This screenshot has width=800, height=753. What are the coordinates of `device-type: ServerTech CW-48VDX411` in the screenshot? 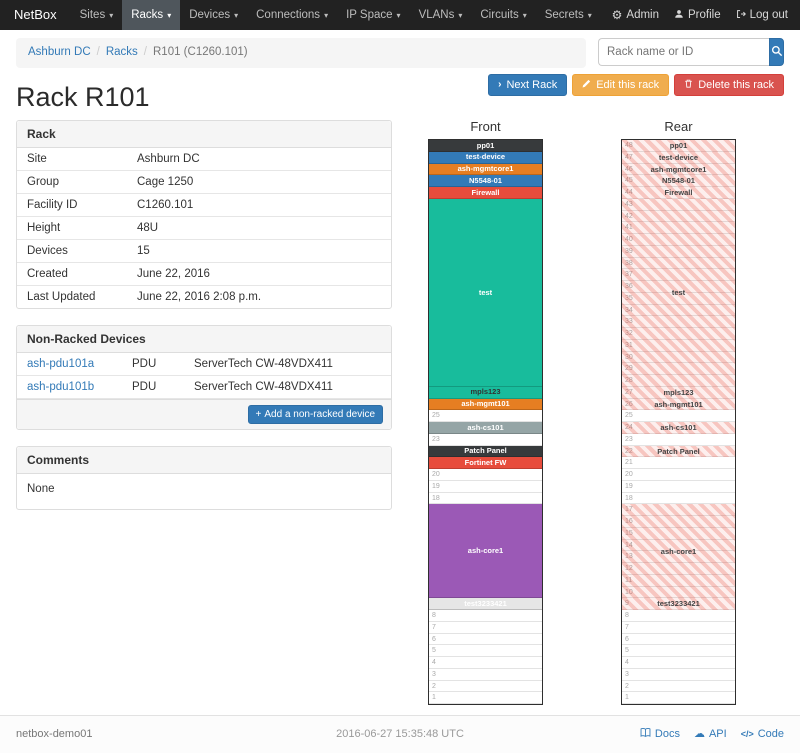 It's located at (263, 364).